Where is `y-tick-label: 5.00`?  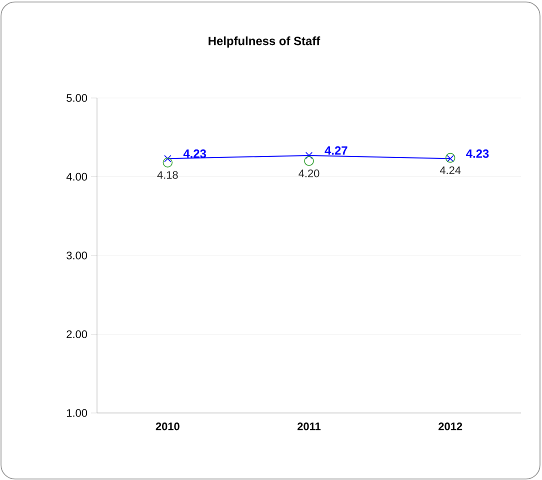 y-tick-label: 5.00 is located at coordinates (77, 98).